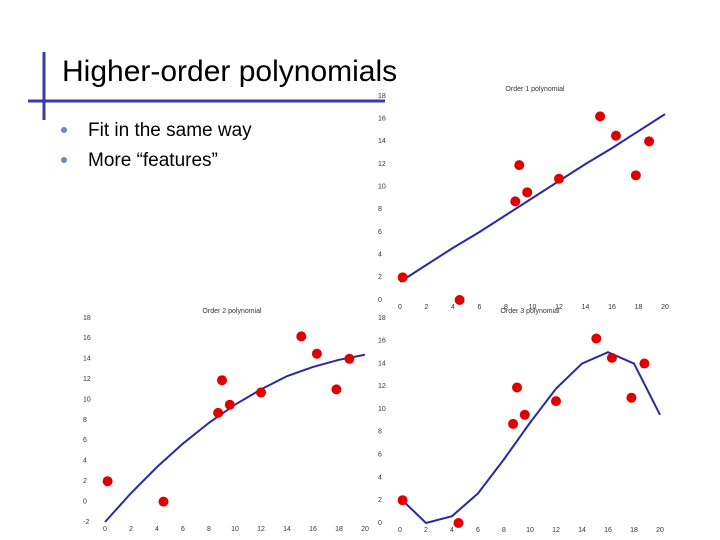 This screenshot has height=540, width=720. Describe the element at coordinates (86, 522) in the screenshot. I see `y-tick-label: -2` at that location.